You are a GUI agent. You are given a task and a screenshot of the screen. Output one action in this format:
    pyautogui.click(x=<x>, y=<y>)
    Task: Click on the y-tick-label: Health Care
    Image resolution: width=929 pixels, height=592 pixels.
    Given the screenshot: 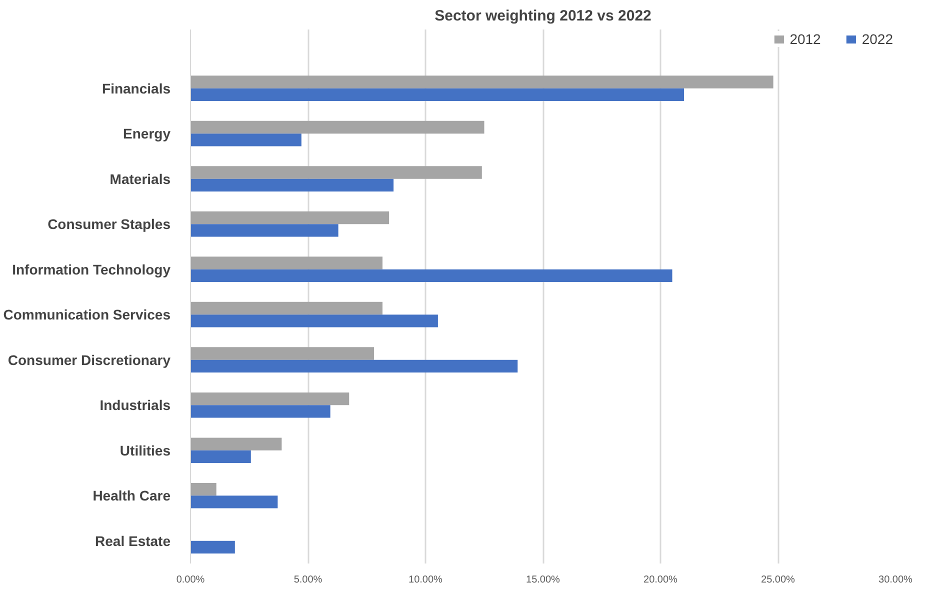 What is the action you would take?
    pyautogui.click(x=131, y=496)
    